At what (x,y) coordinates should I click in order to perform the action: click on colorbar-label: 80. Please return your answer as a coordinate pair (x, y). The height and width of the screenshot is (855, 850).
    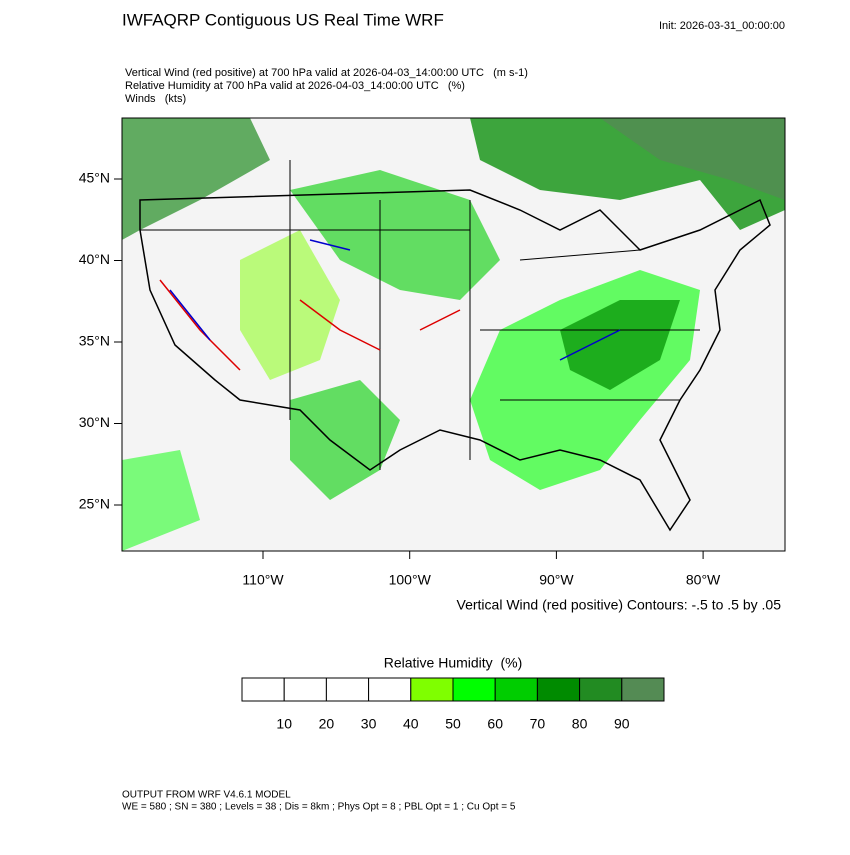
    Looking at the image, I should click on (580, 724).